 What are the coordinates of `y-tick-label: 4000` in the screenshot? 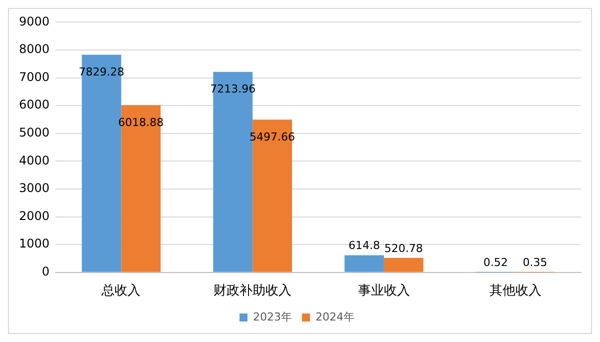 It's located at (34, 160).